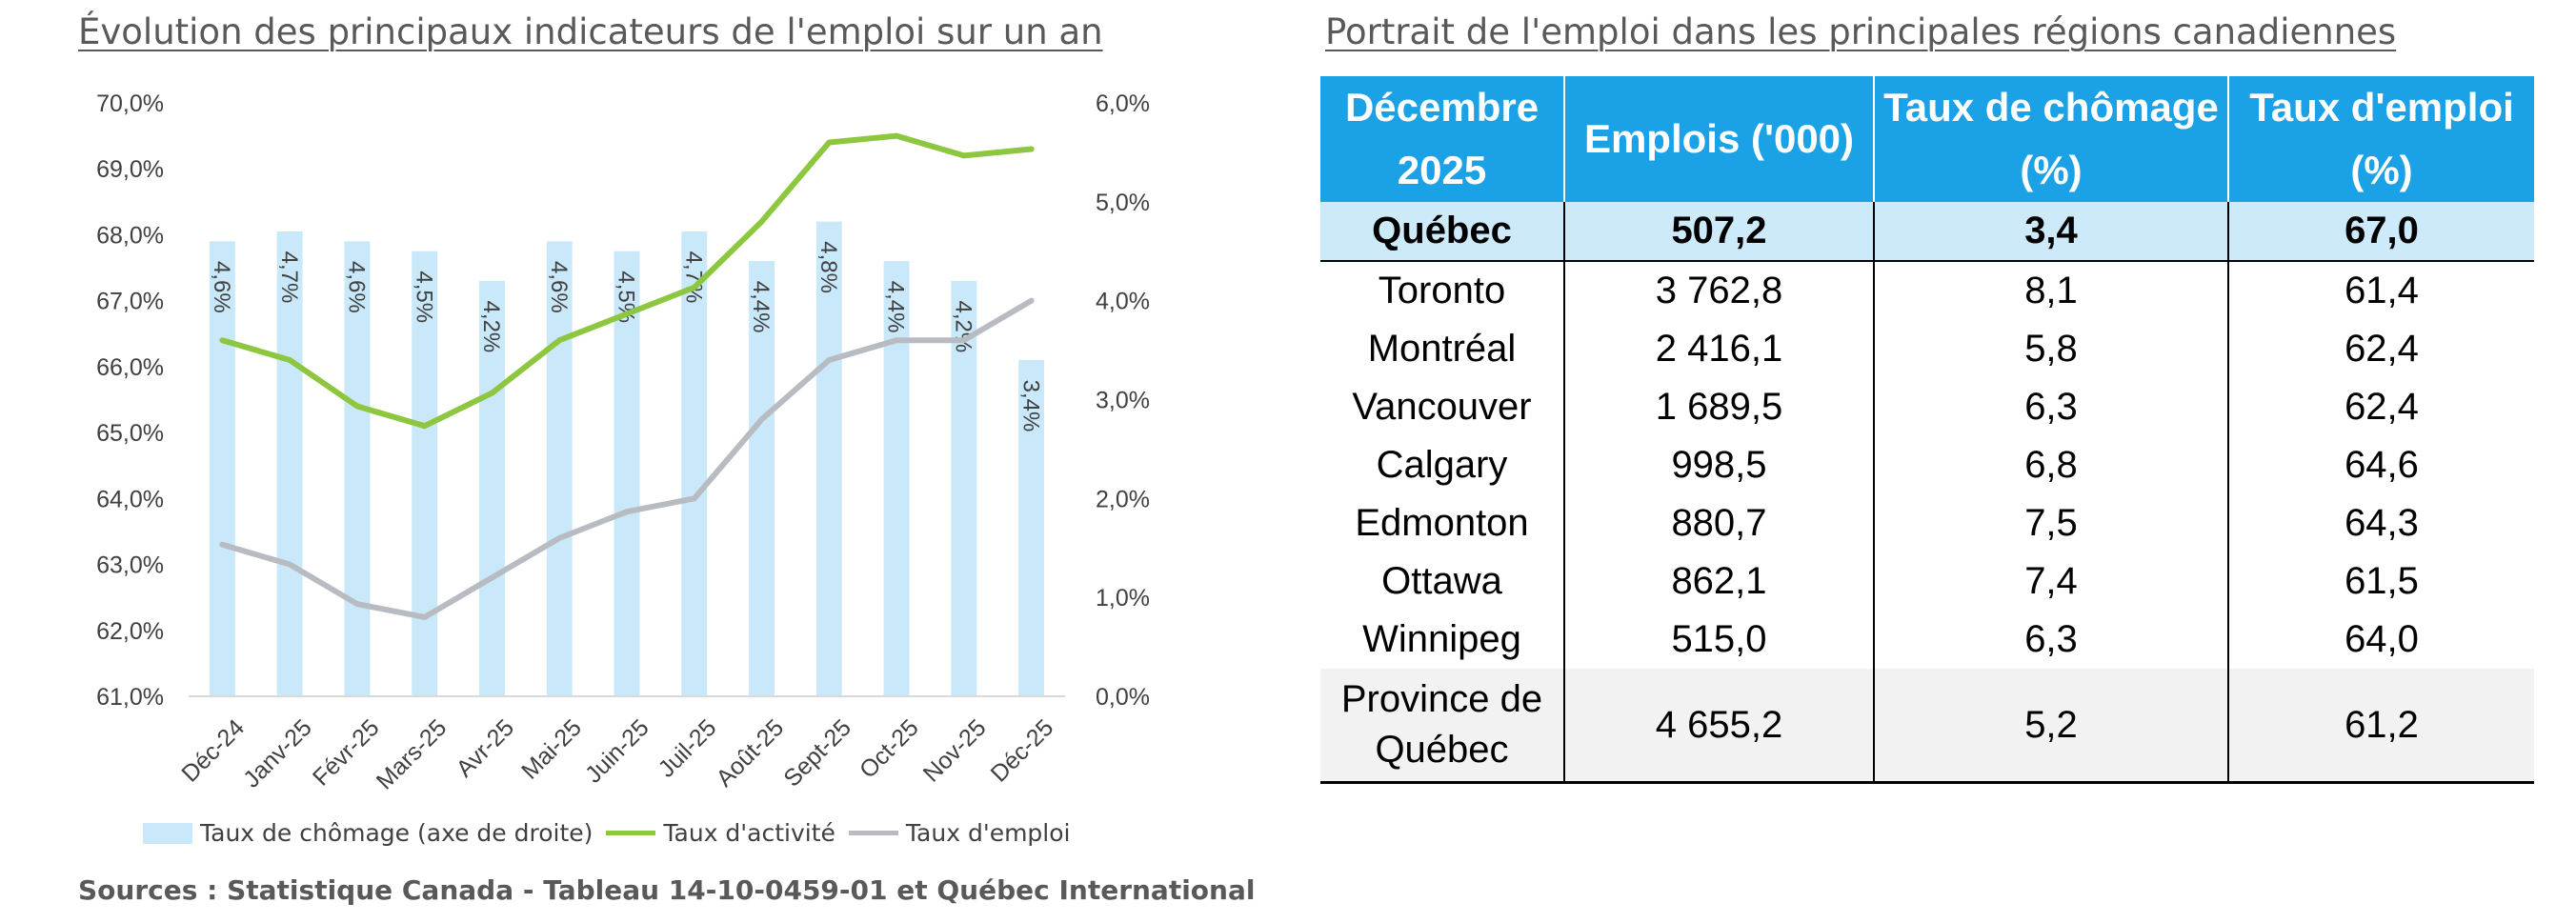 The width and height of the screenshot is (2576, 923). What do you see at coordinates (617, 751) in the screenshot?
I see `x-axis-category-label: Juin-25` at bounding box center [617, 751].